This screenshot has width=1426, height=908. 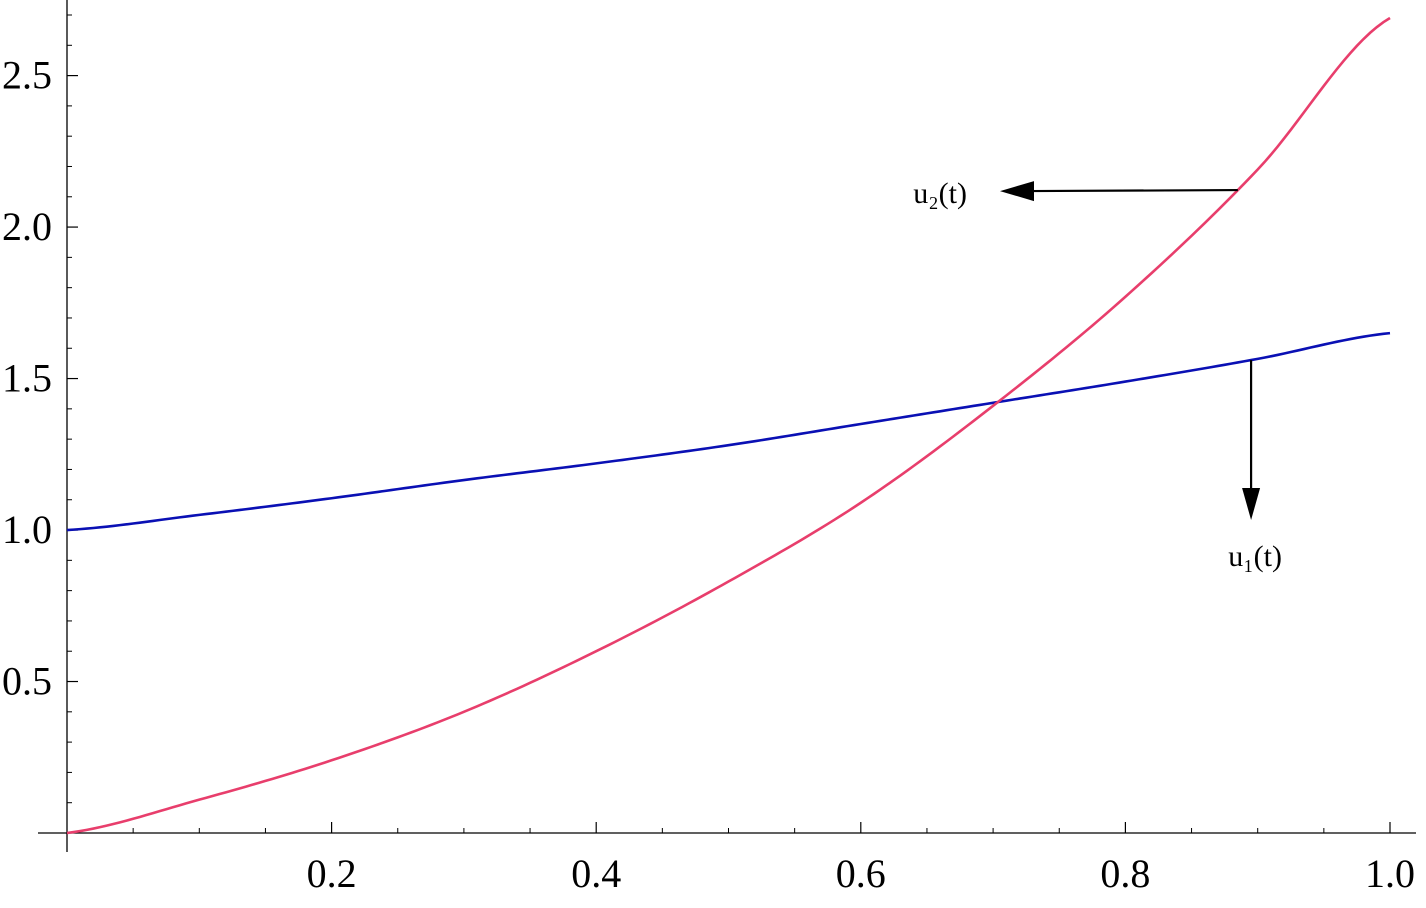 I want to click on y-tick-label: 2.5, so click(x=27, y=75).